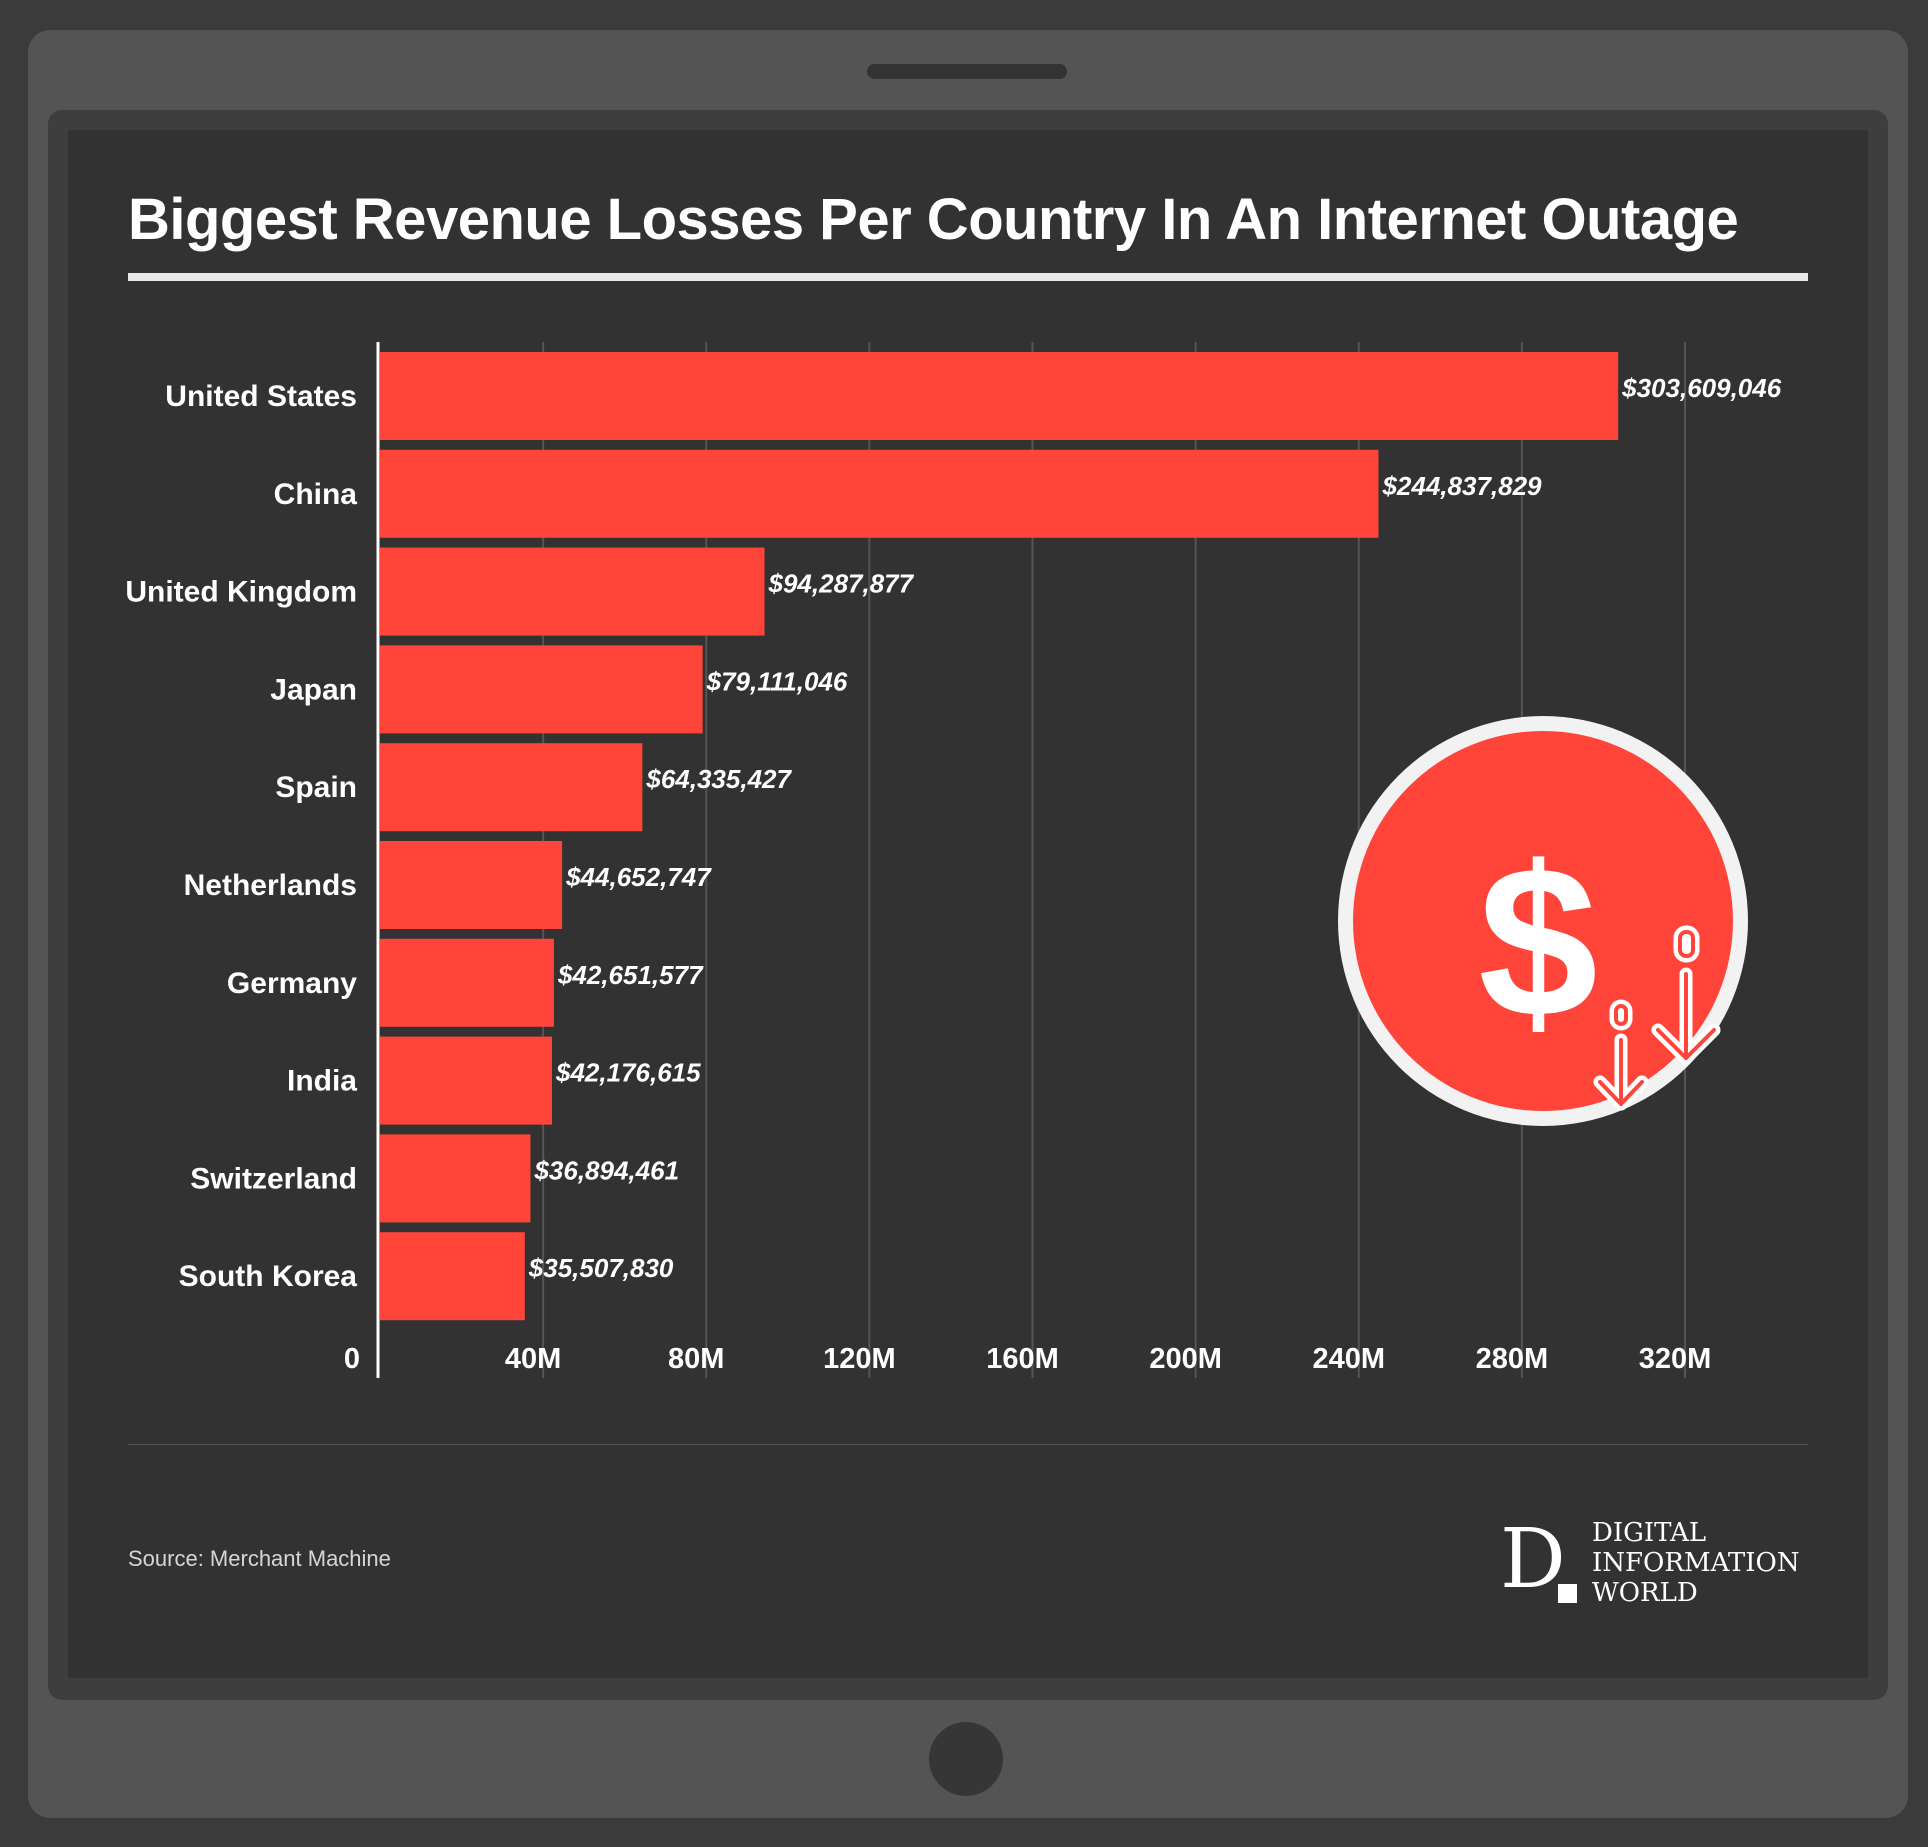 The height and width of the screenshot is (1847, 1928). Describe the element at coordinates (1649, 1533) in the screenshot. I see `logo-line-1: DIGITAL` at that location.